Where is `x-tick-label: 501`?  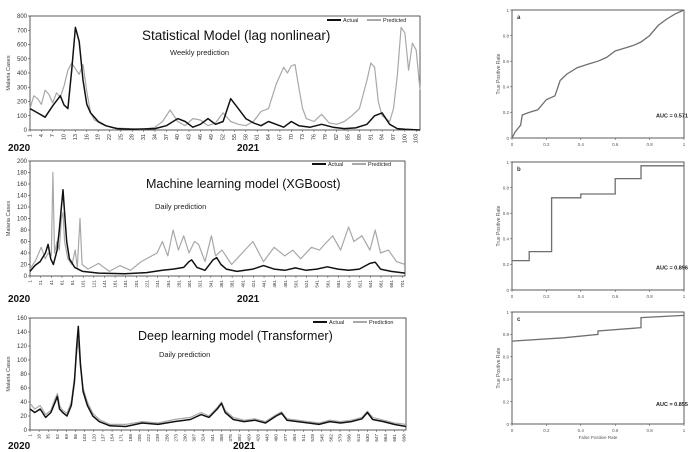
x-tick-label: 501 is located at coordinates (295, 284).